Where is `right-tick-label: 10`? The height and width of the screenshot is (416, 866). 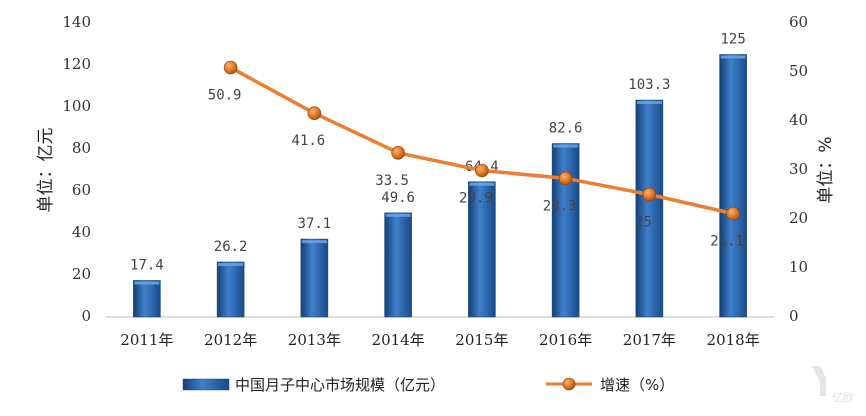
right-tick-label: 10 is located at coordinates (798, 267).